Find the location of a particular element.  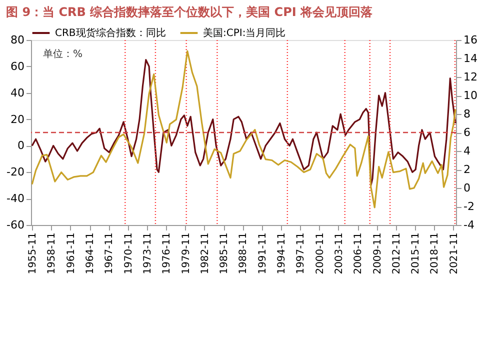

annotation: 单位：% is located at coordinates (63, 54).